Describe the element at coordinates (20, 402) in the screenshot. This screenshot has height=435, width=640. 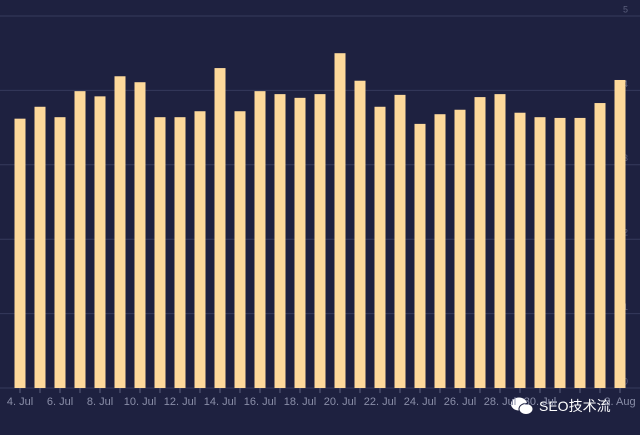
I see `x-tick-label: 4. Jul` at that location.